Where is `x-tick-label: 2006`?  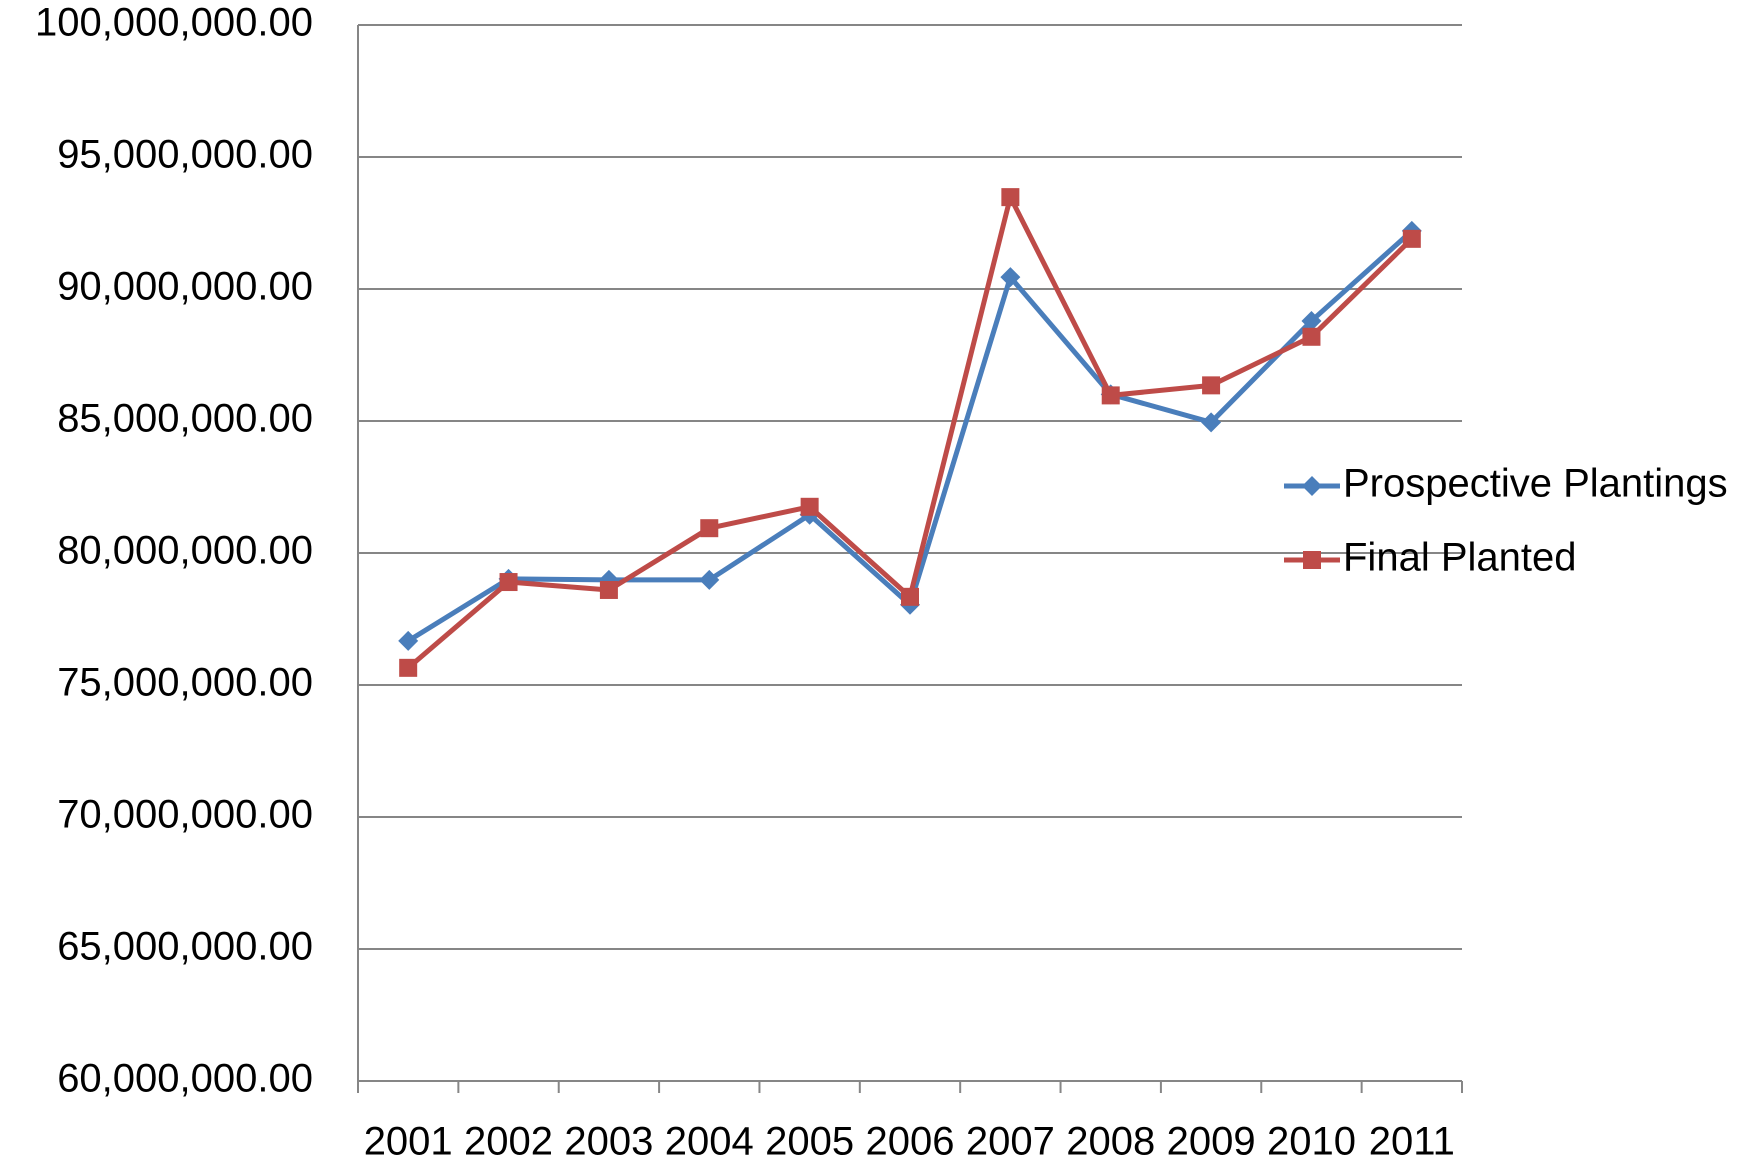 x-tick-label: 2006 is located at coordinates (910, 1141).